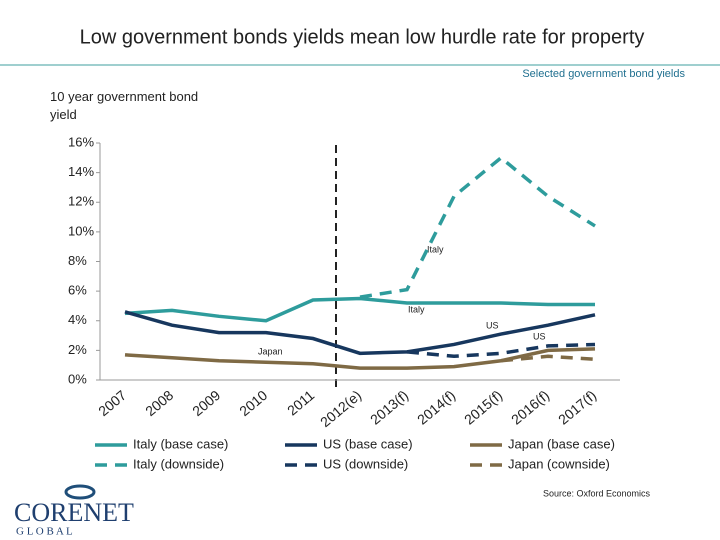  Describe the element at coordinates (81, 201) in the screenshot. I see `y-tick-label: 12%` at that location.